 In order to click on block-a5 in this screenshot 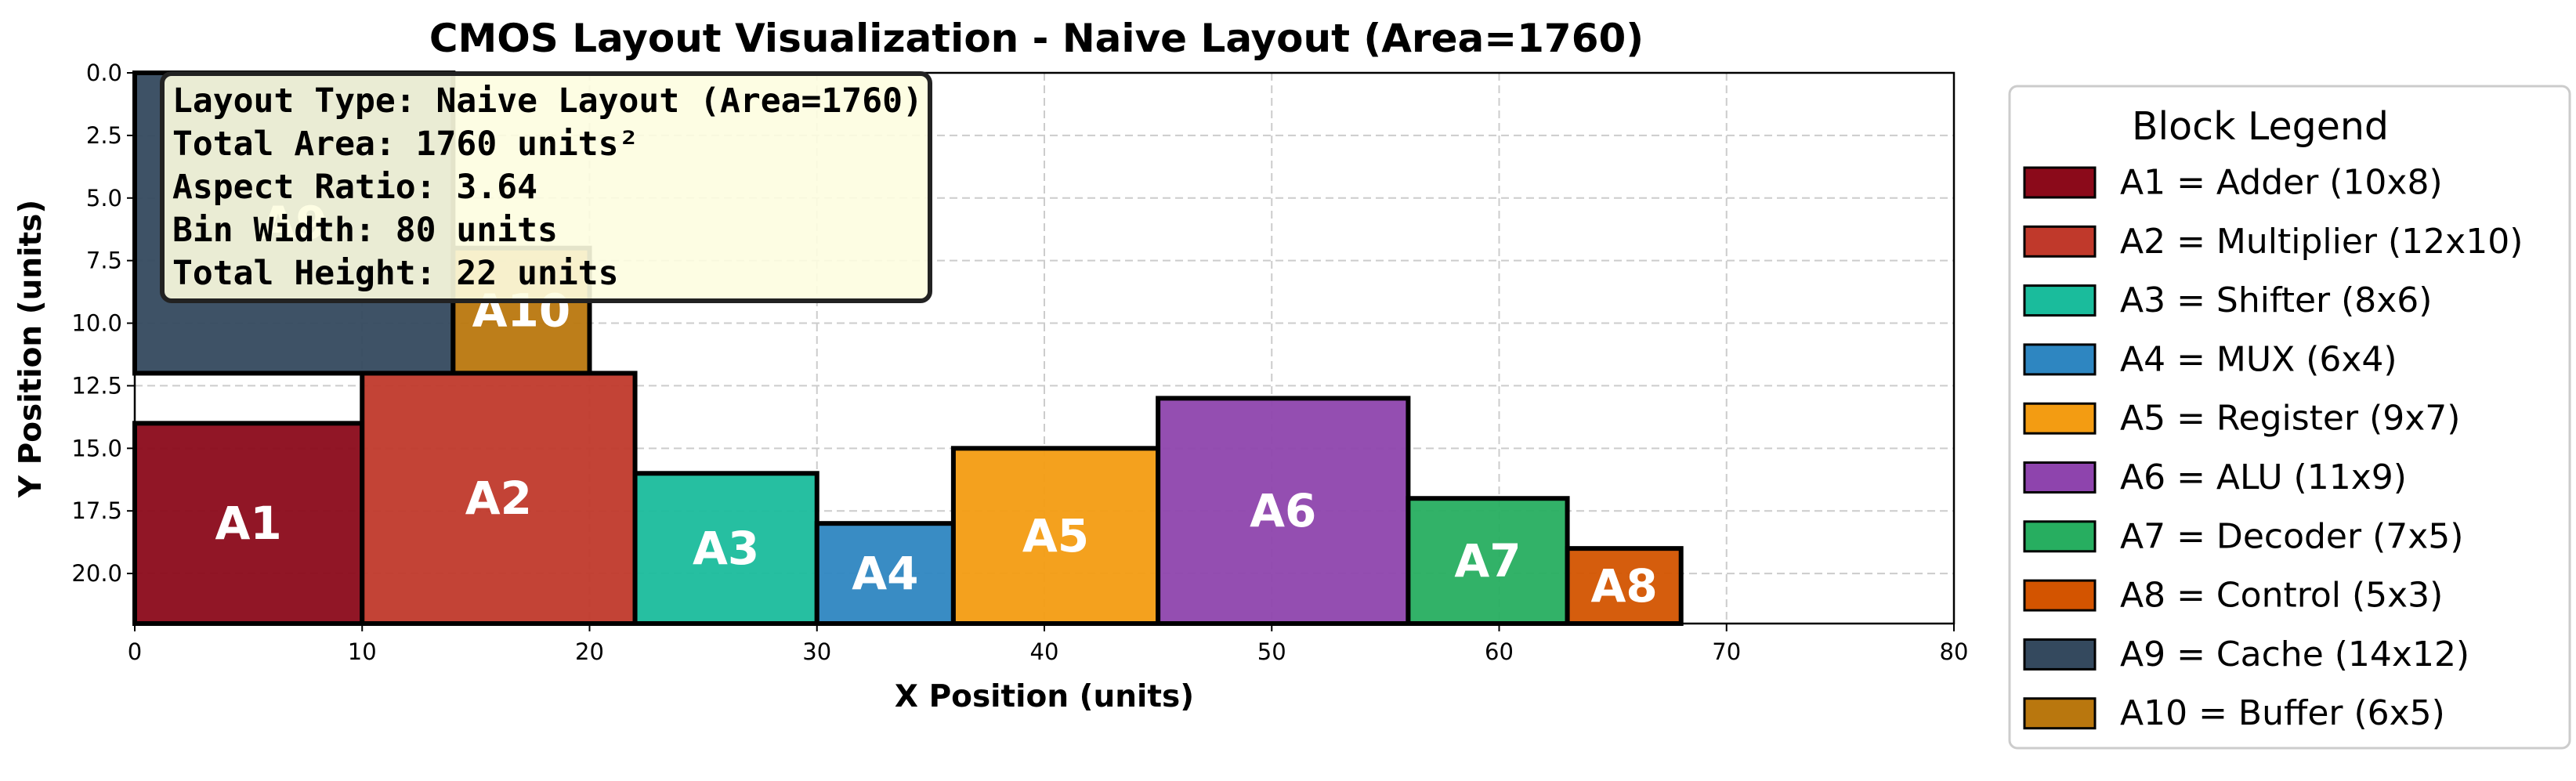, I will do `click(1056, 536)`.